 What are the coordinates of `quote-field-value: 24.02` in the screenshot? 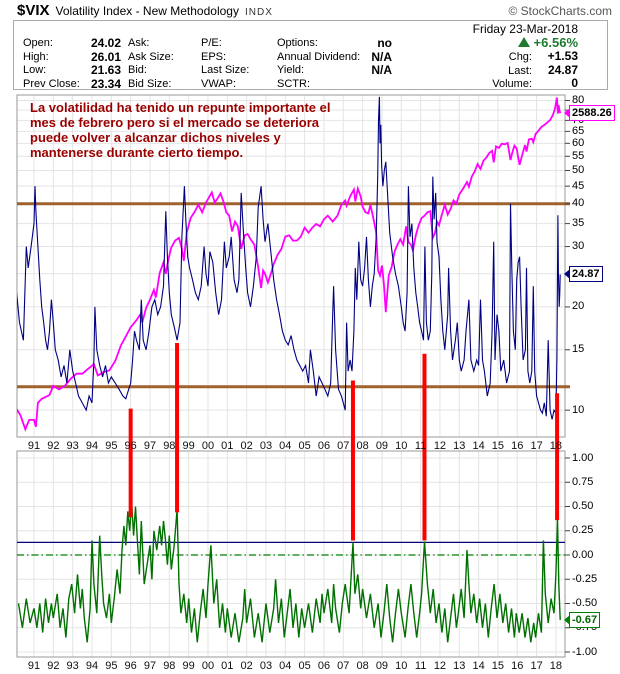 It's located at (105, 43).